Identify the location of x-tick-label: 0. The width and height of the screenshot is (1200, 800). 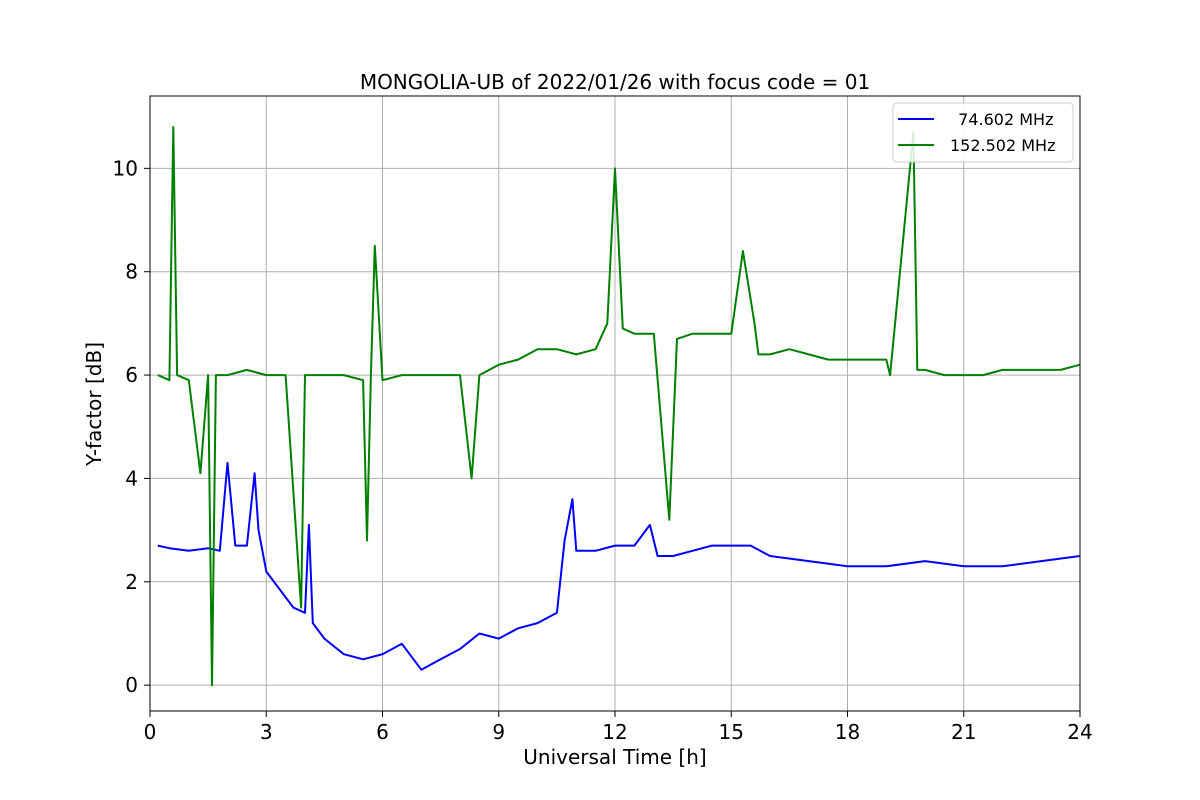
(150, 732).